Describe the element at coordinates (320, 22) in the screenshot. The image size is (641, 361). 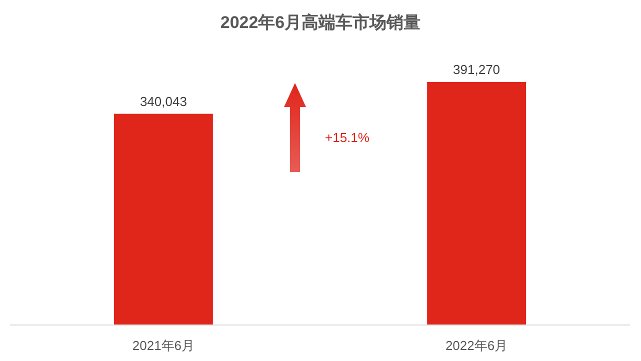
I see `chart-title: 2022年6月高端车市场销量` at that location.